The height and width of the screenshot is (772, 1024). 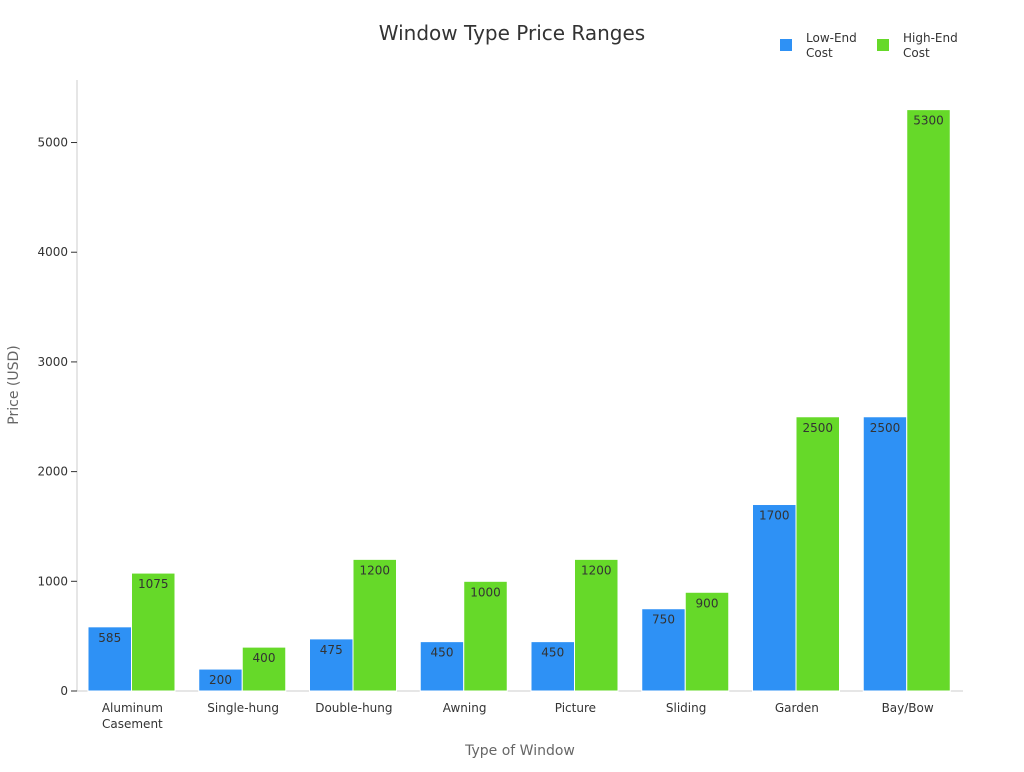 I want to click on x-tick-label: Bay/Bow, so click(x=908, y=708).